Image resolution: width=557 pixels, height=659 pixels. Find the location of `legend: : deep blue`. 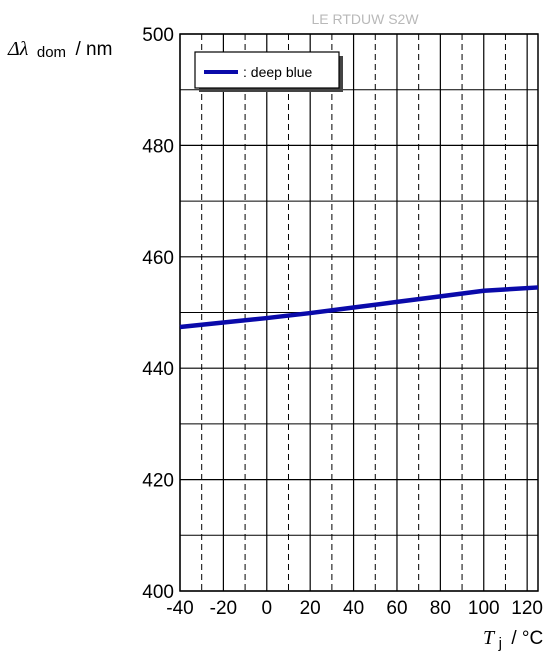

legend: : deep blue is located at coordinates (268, 71).